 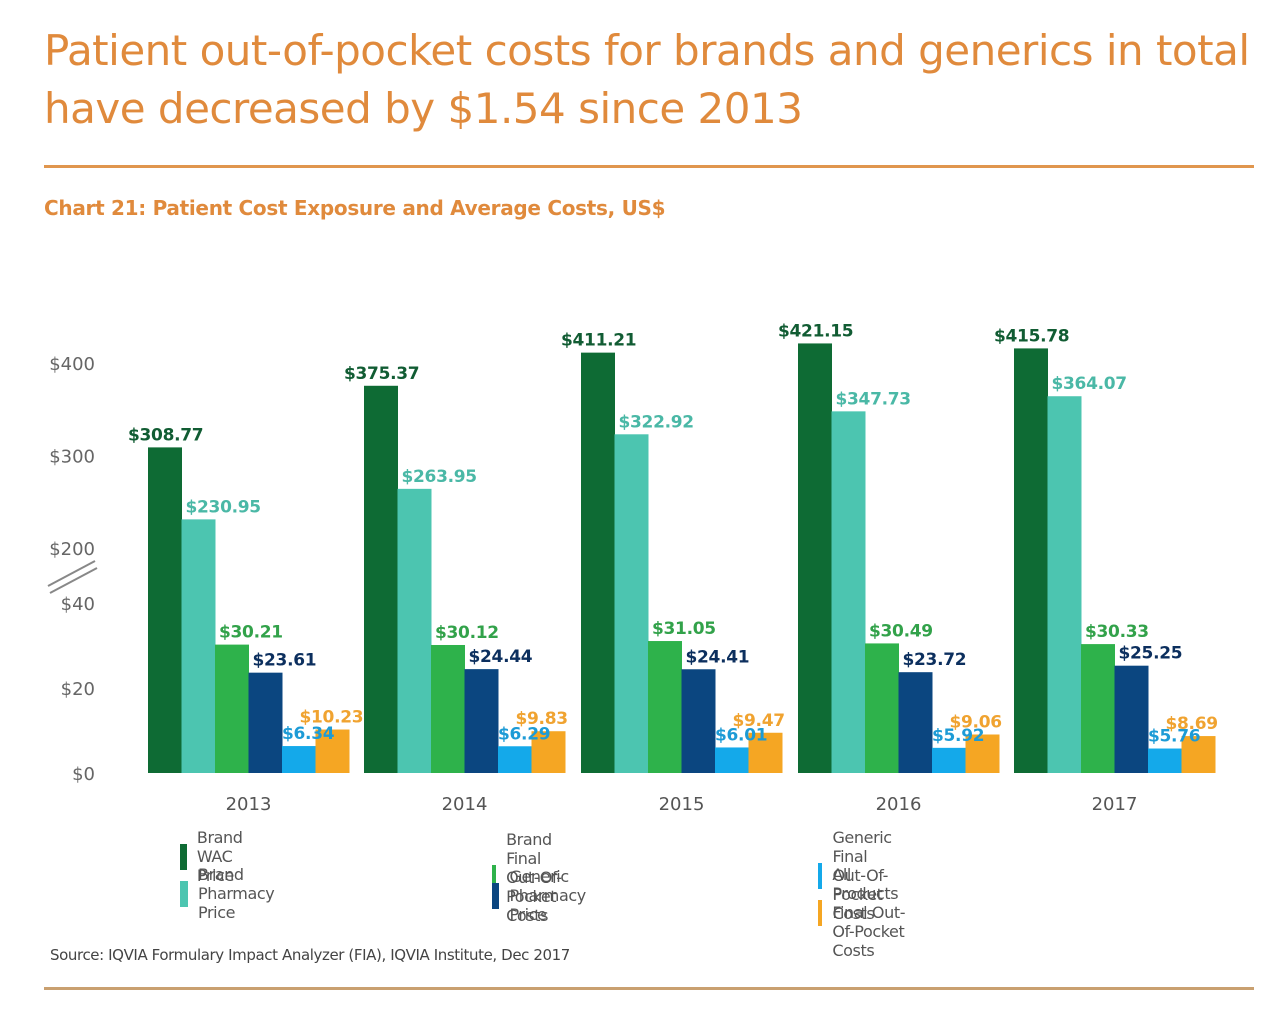 I want to click on y-tick-label: $300, so click(x=72, y=457).